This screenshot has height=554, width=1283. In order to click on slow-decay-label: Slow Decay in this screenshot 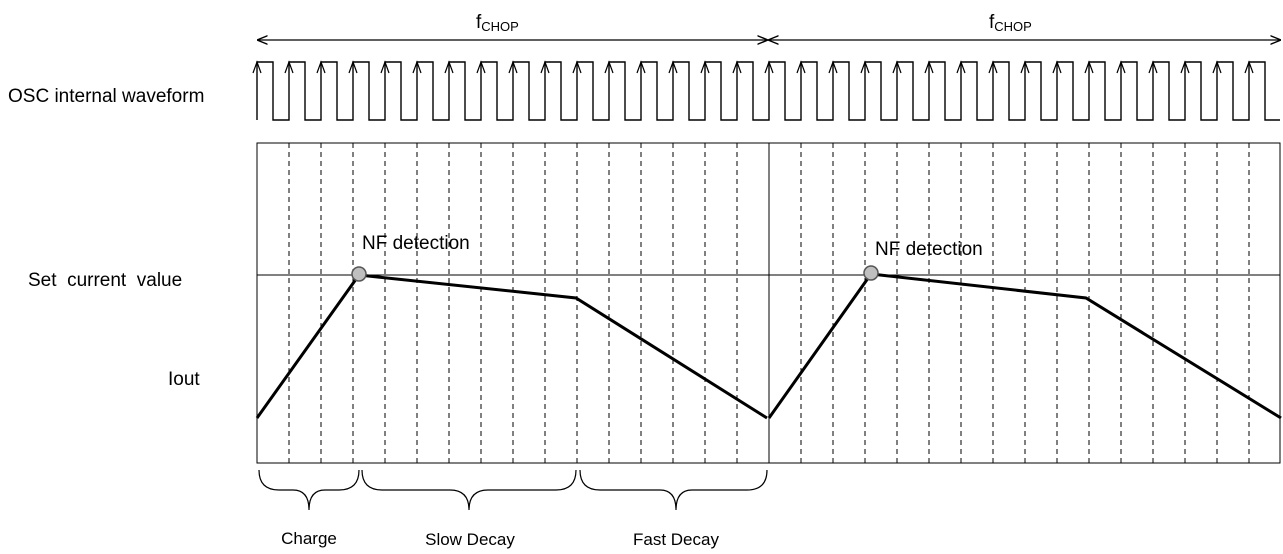, I will do `click(470, 539)`.